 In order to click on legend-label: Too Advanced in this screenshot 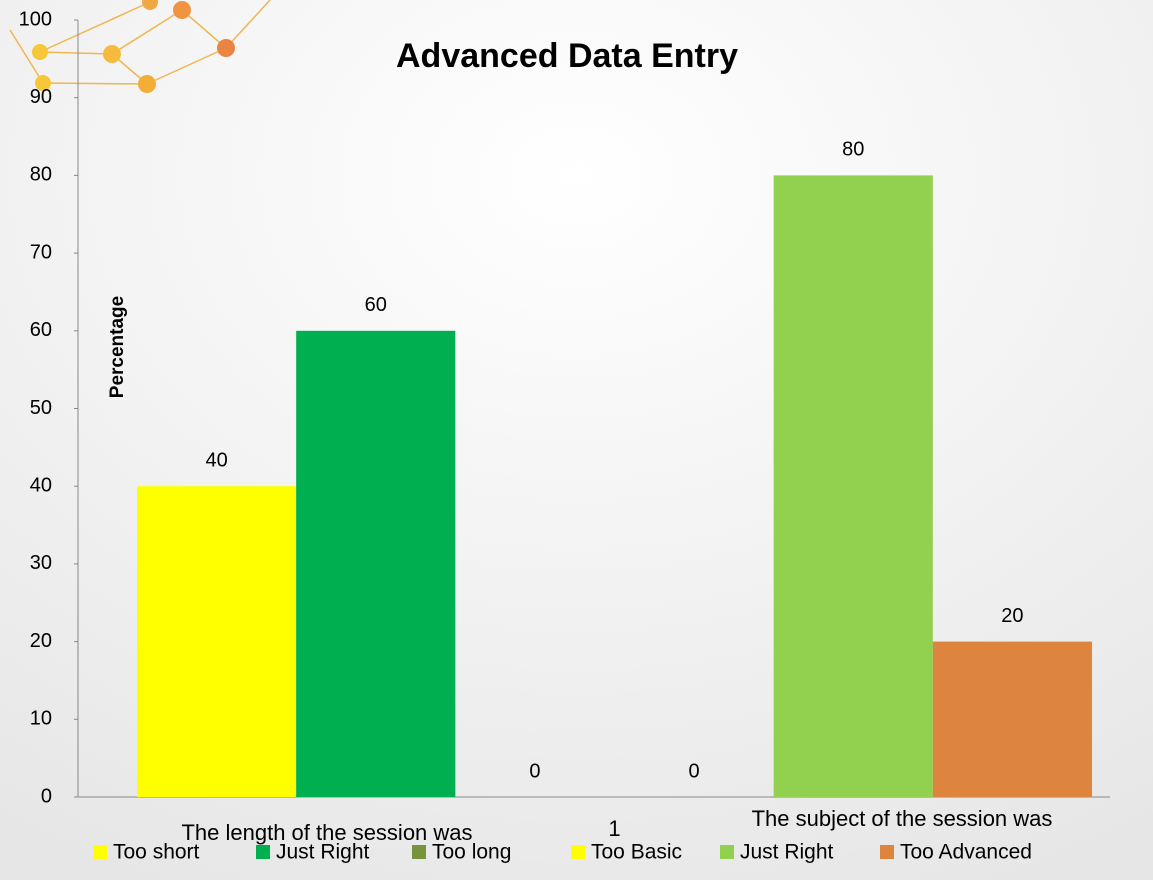, I will do `click(966, 852)`.